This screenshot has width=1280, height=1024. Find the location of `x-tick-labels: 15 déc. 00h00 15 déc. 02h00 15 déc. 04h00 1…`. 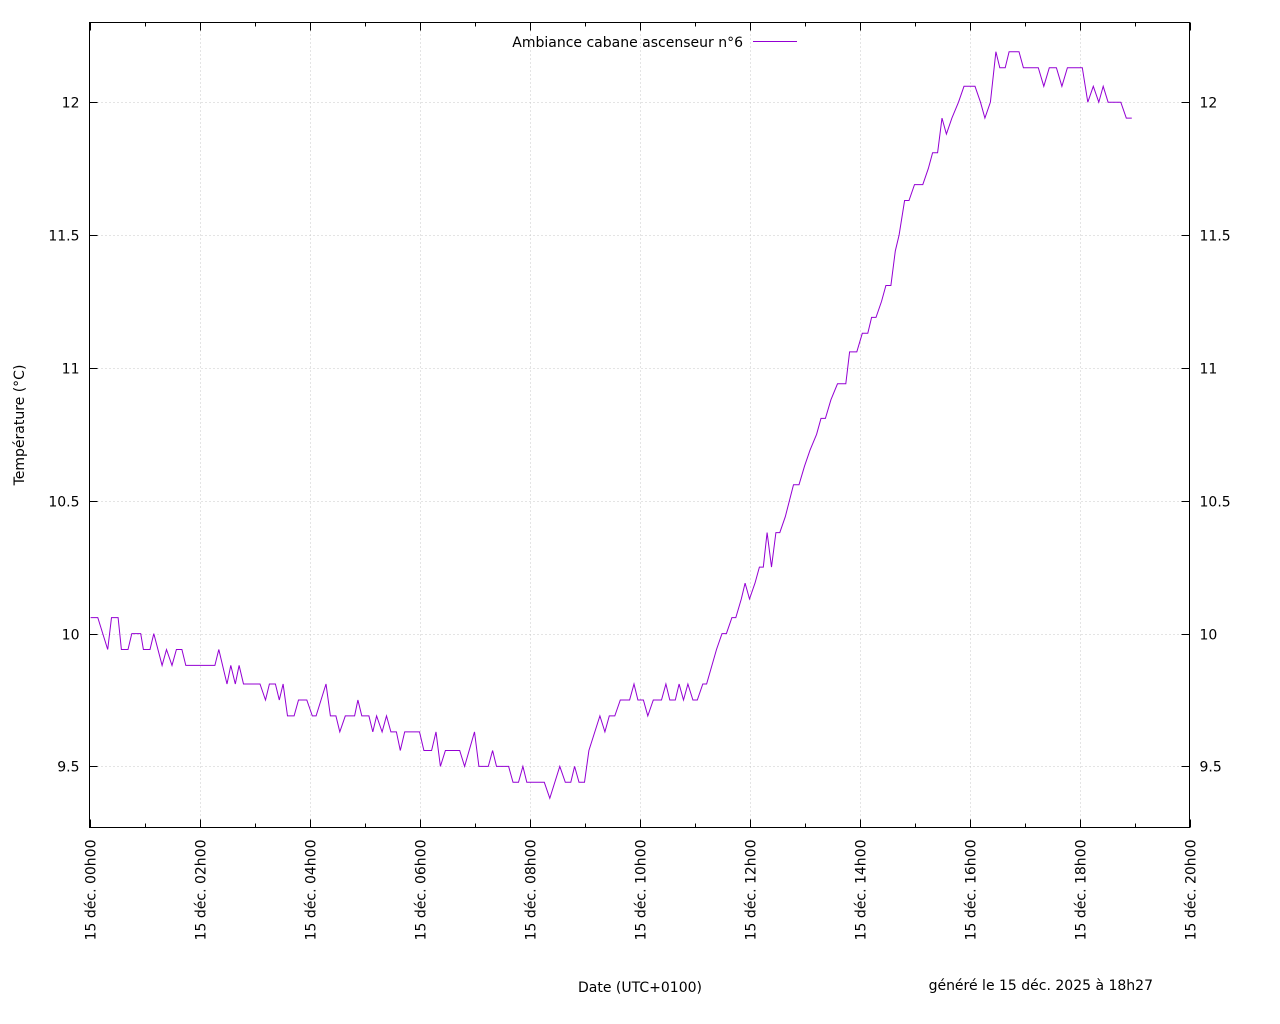

x-tick-labels: 15 déc. 00h00 15 déc. 02h00 15 déc. 04h00 1… is located at coordinates (642, 890).